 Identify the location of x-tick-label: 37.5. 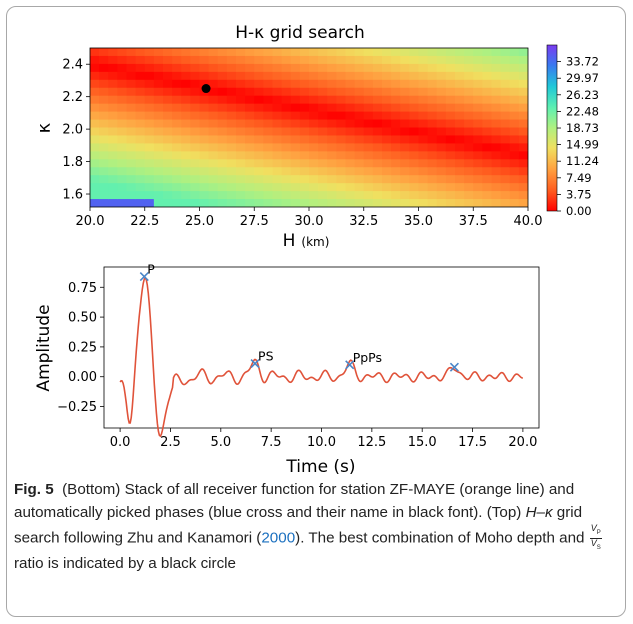
(473, 221).